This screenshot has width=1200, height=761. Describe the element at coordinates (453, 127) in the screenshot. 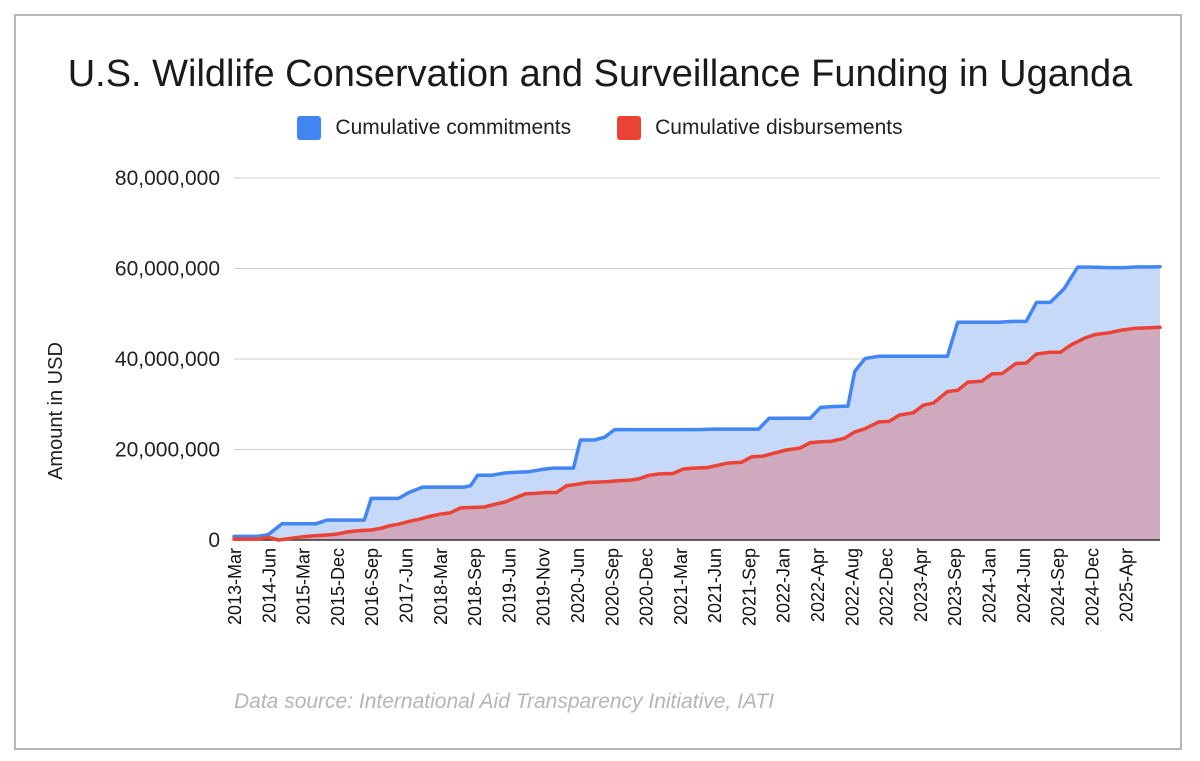

I see `legend-label-commitments: Cumulative commitments` at that location.